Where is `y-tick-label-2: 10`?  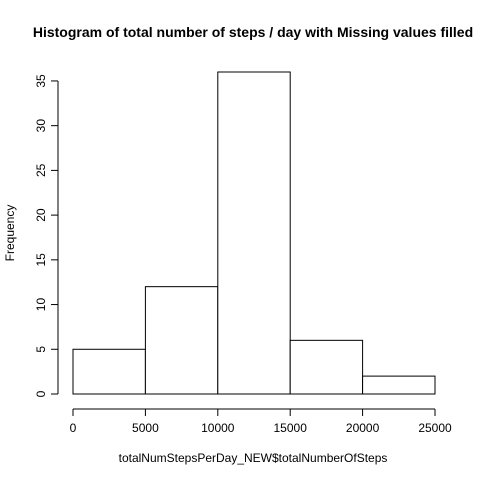 y-tick-label-2: 10 is located at coordinates (41, 305).